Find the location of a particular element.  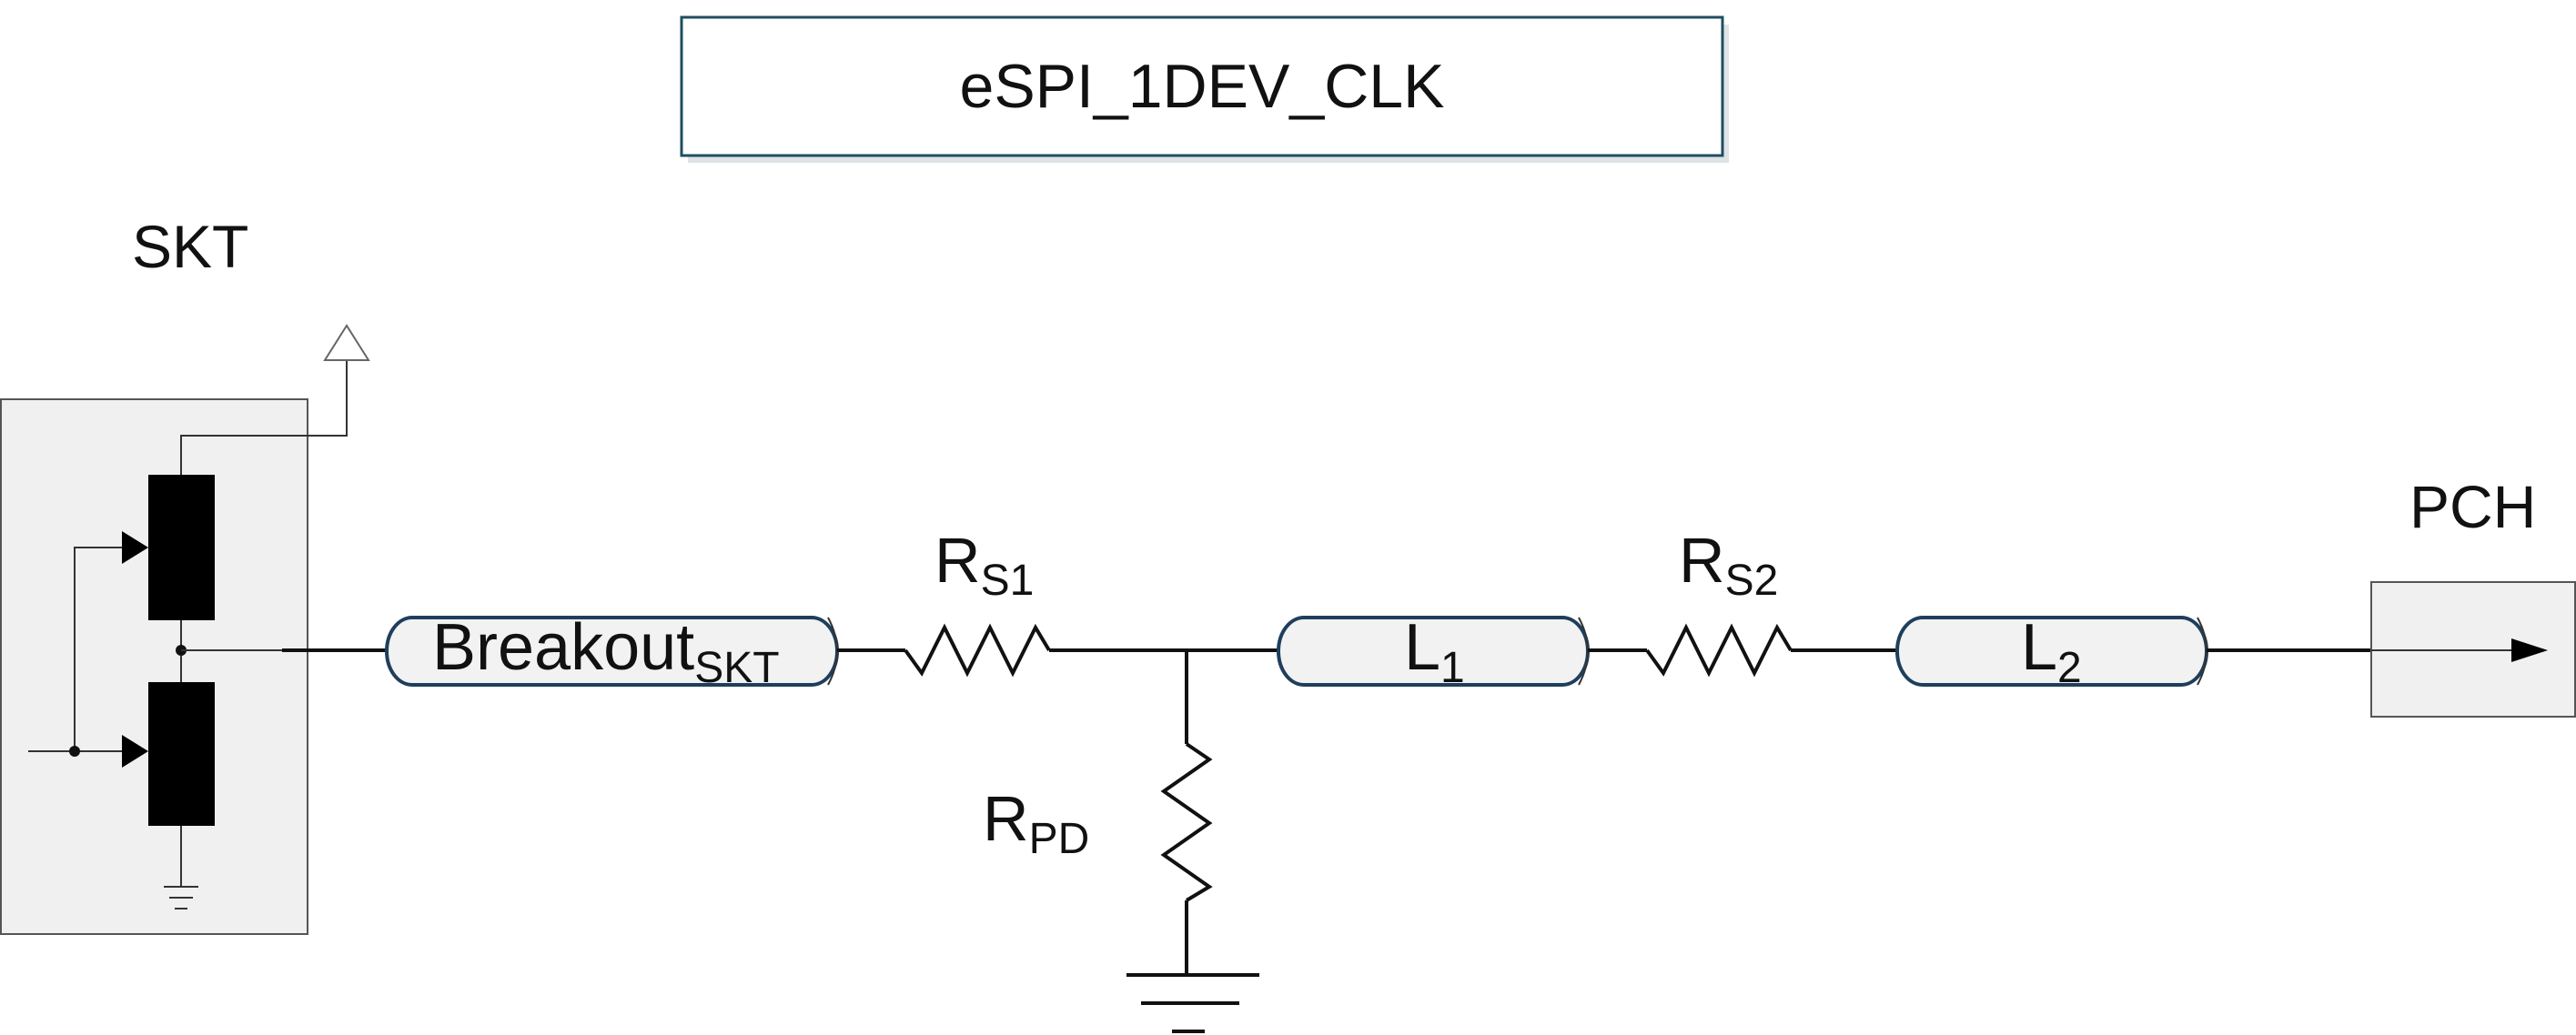

breakout-label: BreakoutSKT is located at coordinates (606, 651).